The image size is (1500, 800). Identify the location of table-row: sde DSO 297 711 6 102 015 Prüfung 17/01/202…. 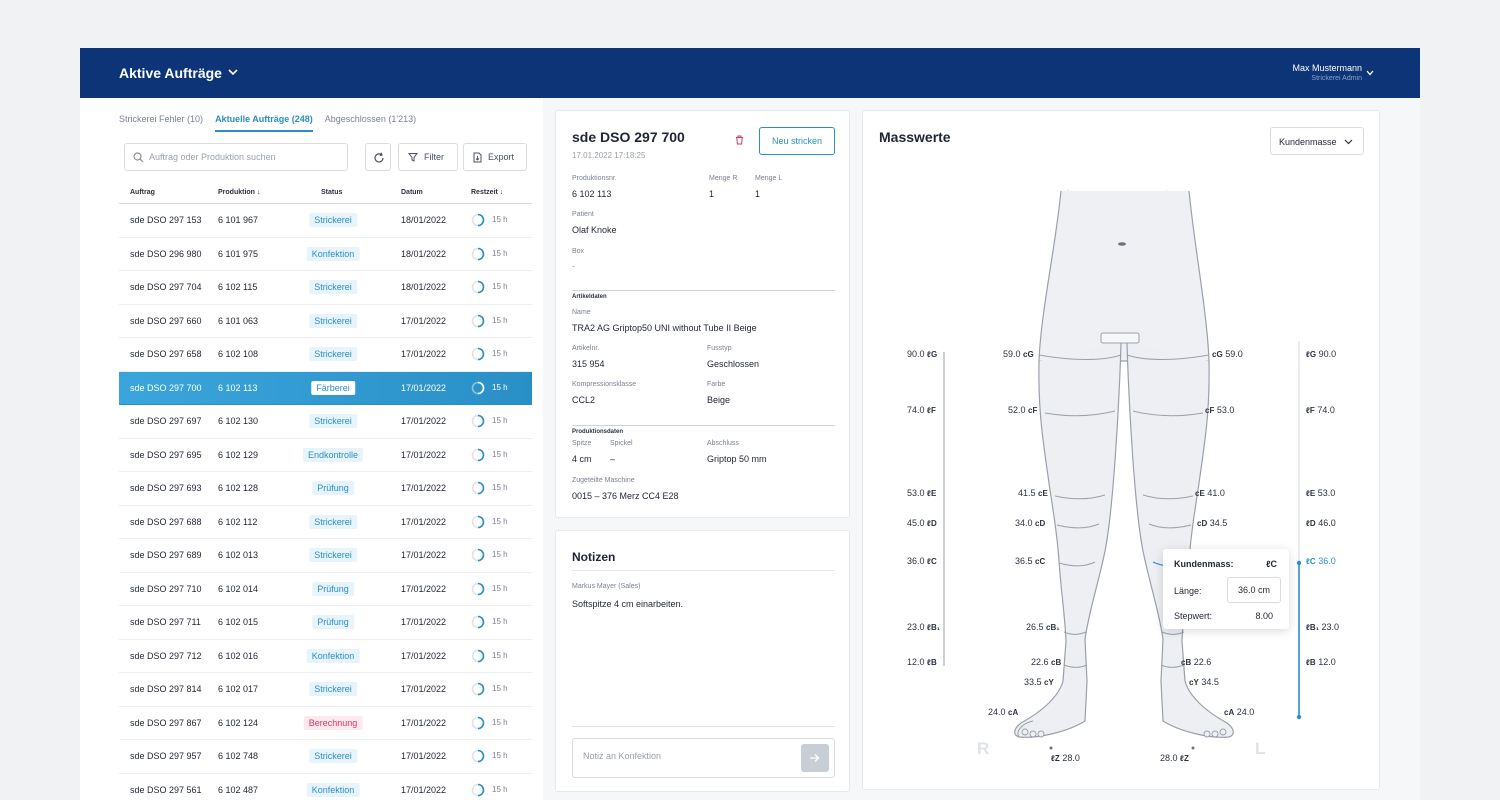
(325, 623).